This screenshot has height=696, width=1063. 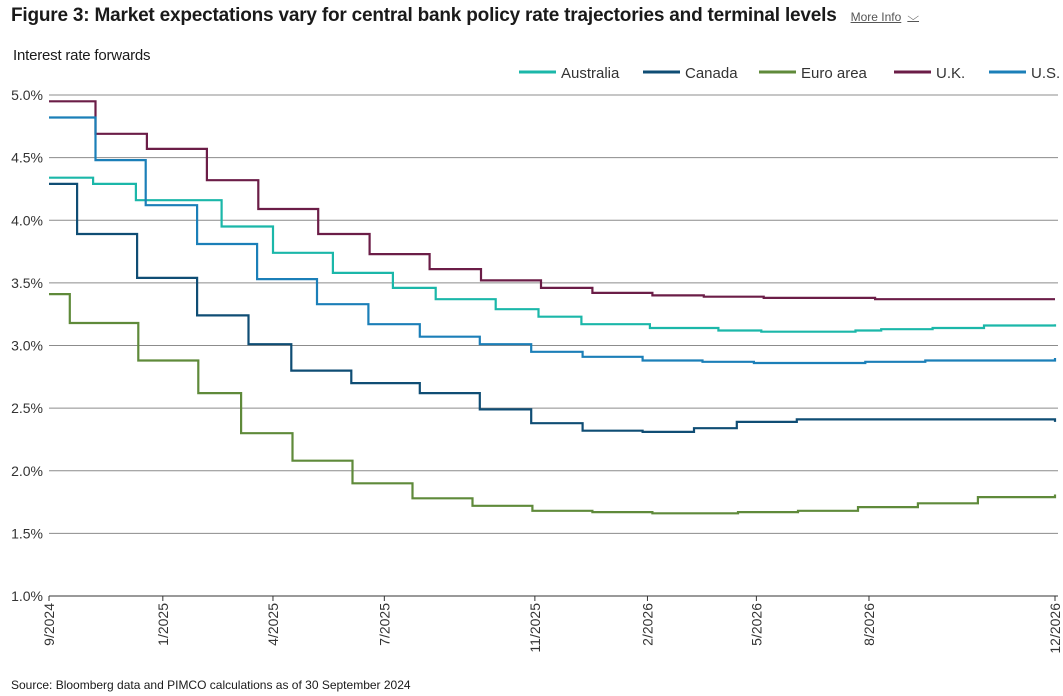 I want to click on more-info-label: More Info, so click(x=876, y=17).